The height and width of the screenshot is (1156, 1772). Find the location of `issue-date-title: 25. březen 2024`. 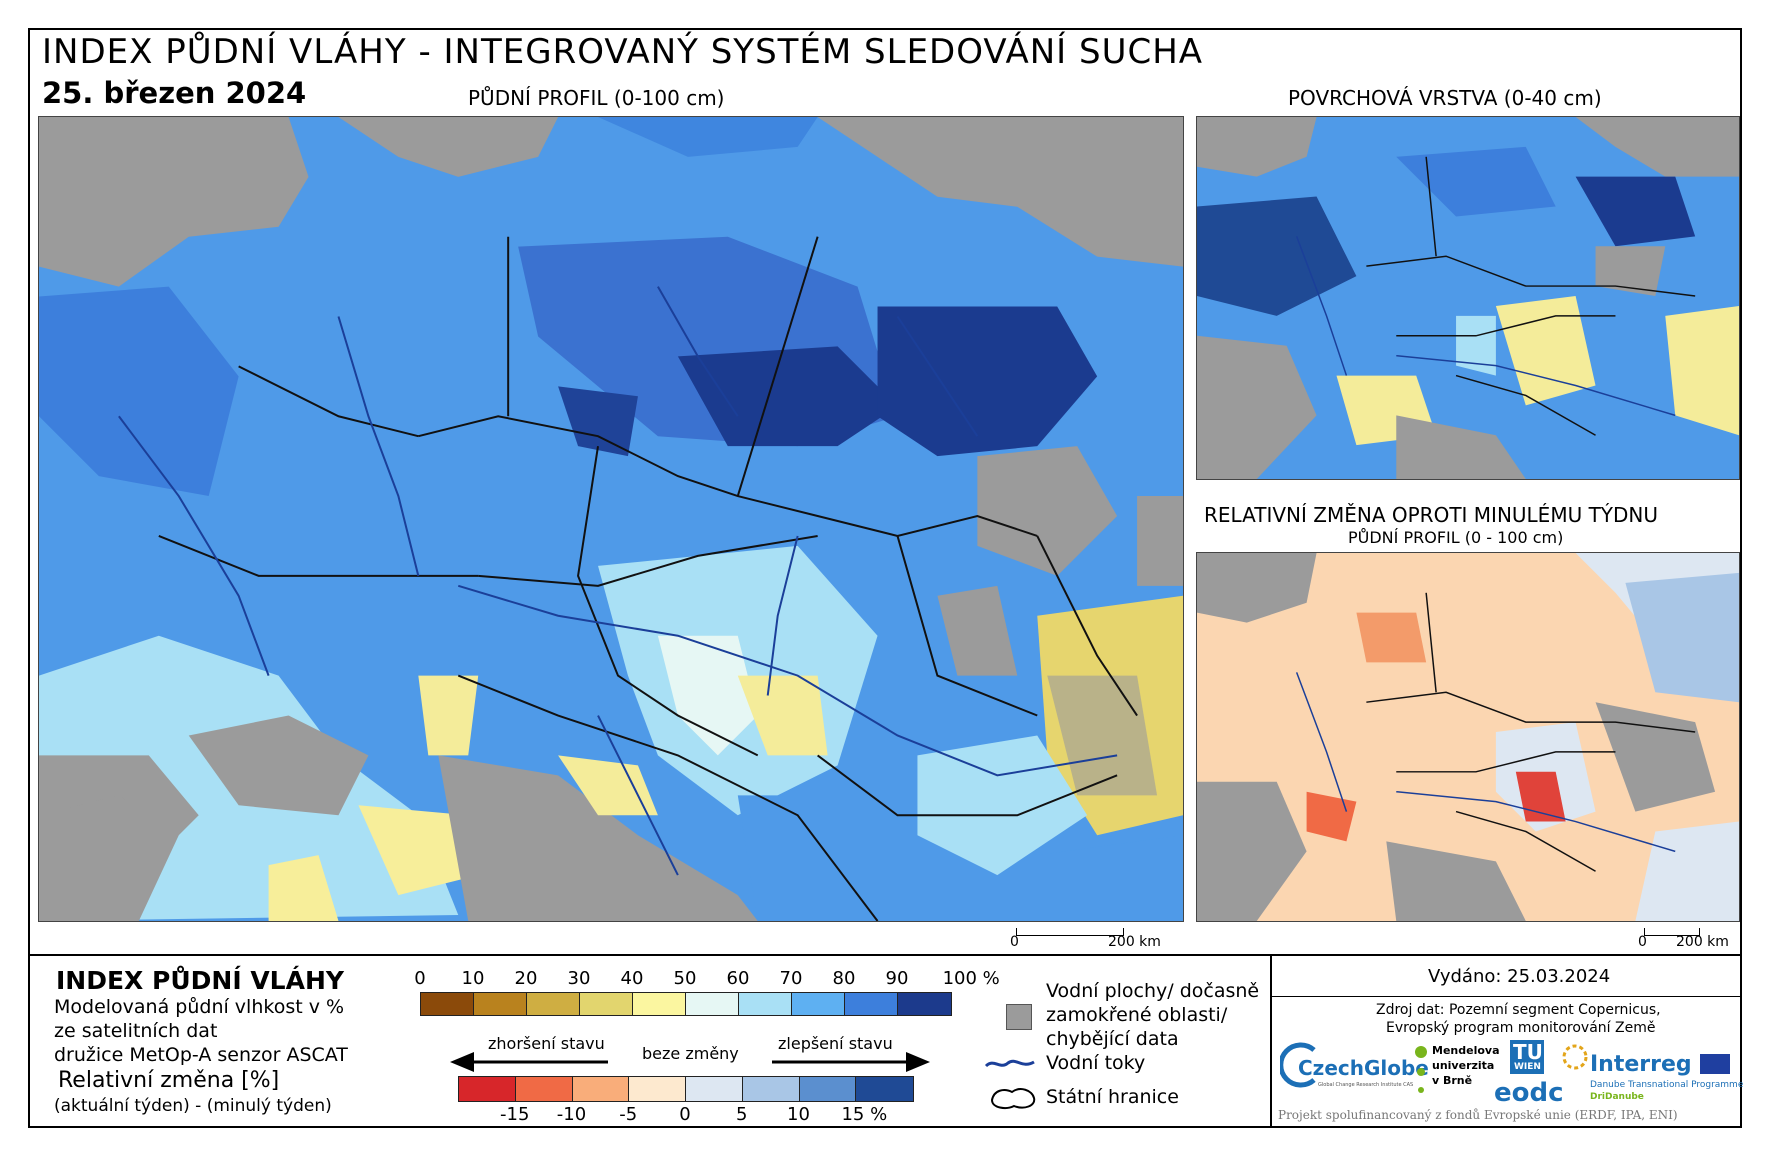

issue-date-title: 25. březen 2024 is located at coordinates (174, 93).